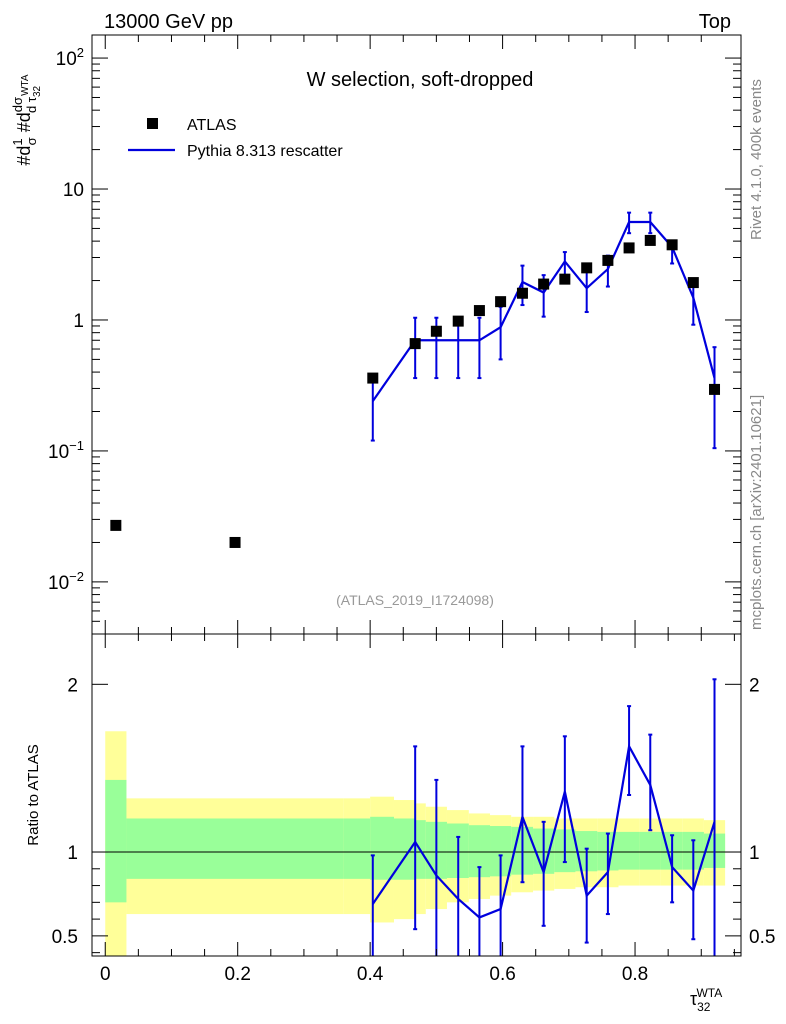 The width and height of the screenshot is (786, 1024). What do you see at coordinates (66, 450) in the screenshot?
I see `main-ytick-label: 10⁻¹` at bounding box center [66, 450].